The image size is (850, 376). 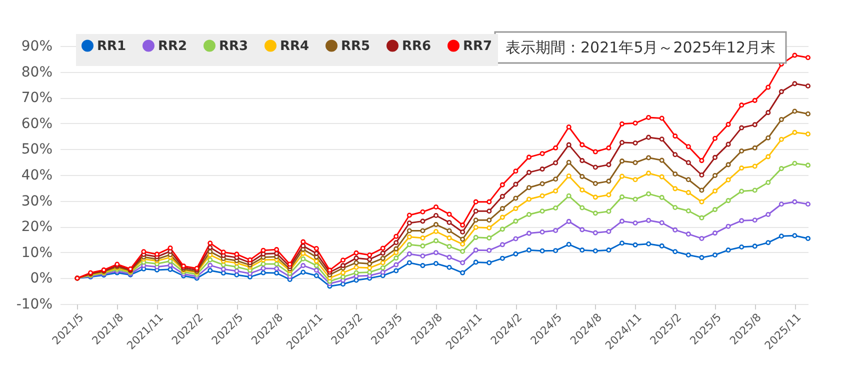 I want to click on legend-label: RR6, so click(x=417, y=46).